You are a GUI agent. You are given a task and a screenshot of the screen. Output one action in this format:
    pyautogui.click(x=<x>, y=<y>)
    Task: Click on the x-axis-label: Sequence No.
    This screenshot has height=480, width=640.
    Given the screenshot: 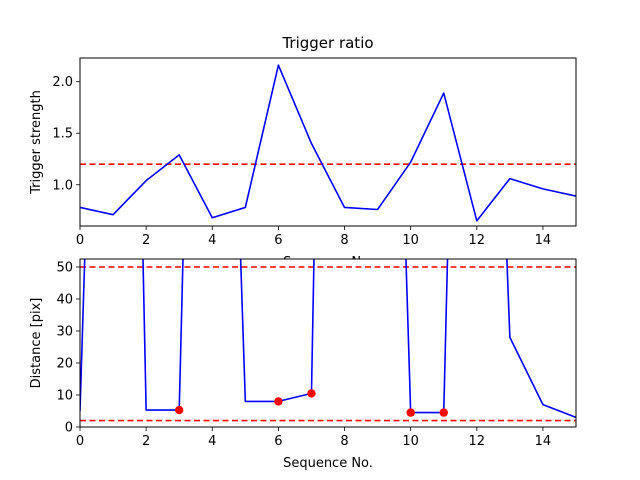 What is the action you would take?
    pyautogui.click(x=328, y=463)
    